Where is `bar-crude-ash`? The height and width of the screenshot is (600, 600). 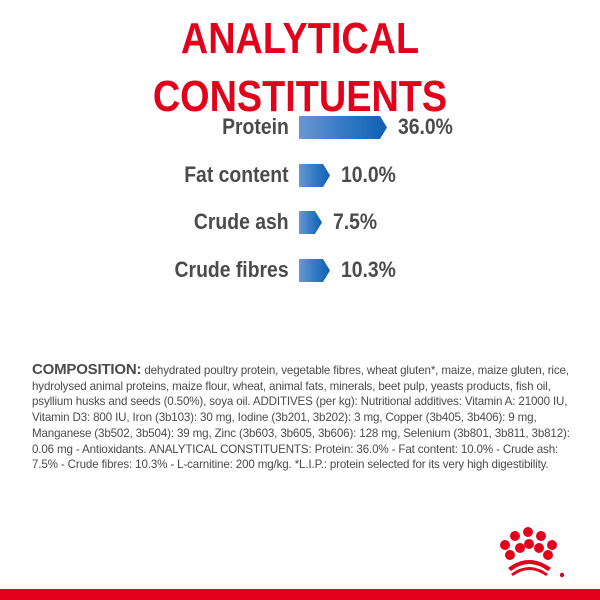 bar-crude-ash is located at coordinates (310, 222).